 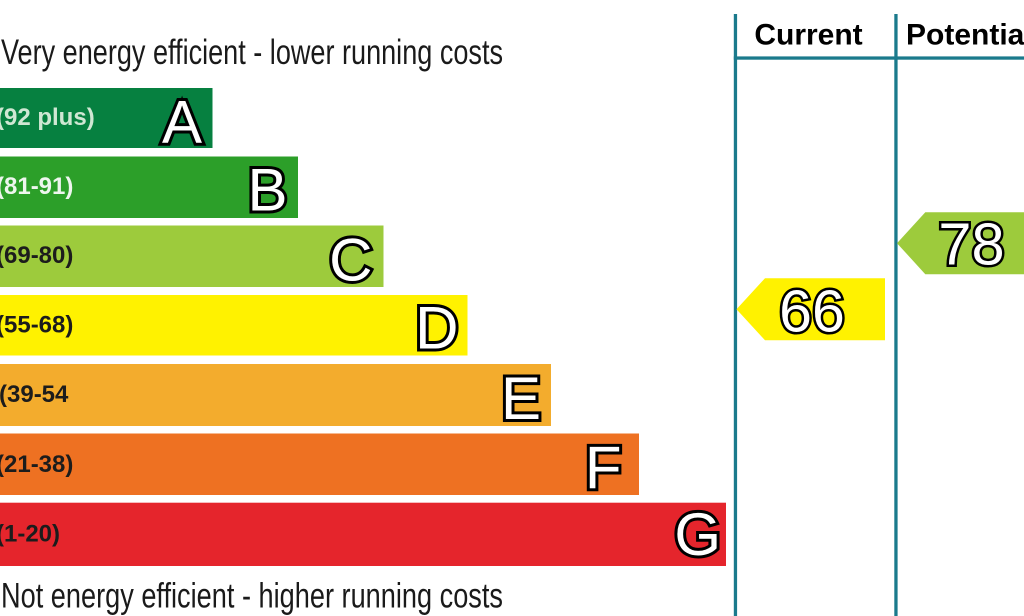 I want to click on svg-text: B, so click(x=267, y=190).